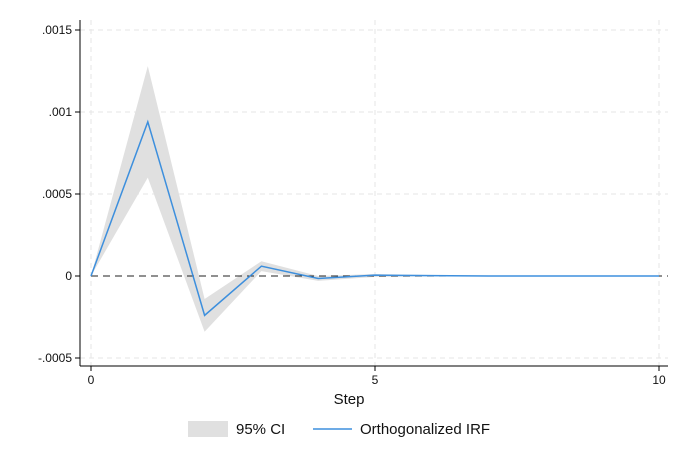 This screenshot has height=467, width=700. I want to click on y-tick-label-2: .0005, so click(57, 194).